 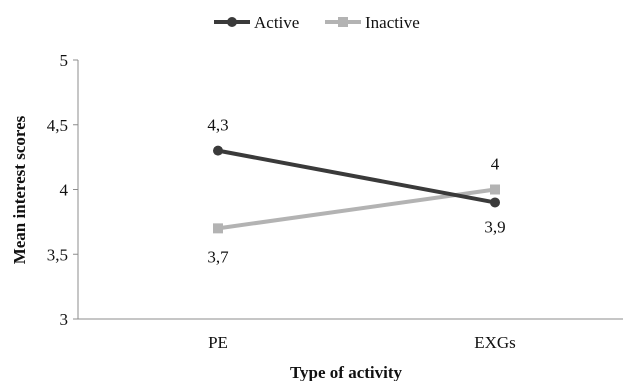 I want to click on x-tick-label: PE, so click(x=218, y=342).